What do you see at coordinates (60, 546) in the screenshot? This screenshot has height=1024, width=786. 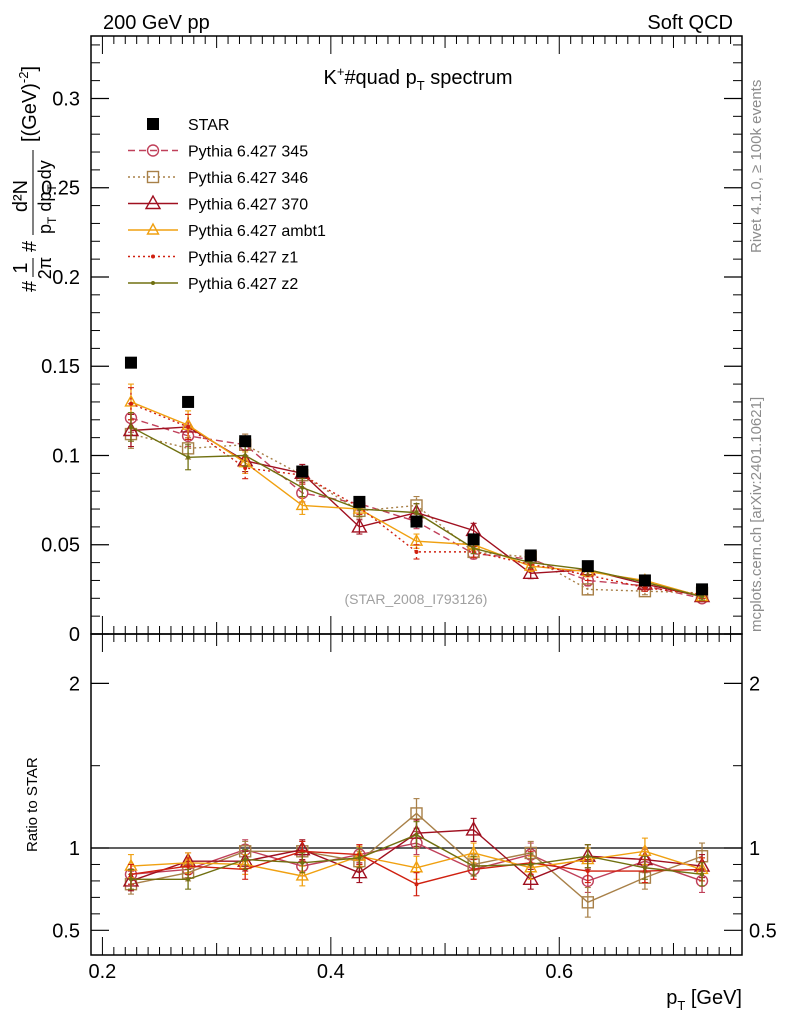 I see `main-y-tick-label: 0.05` at bounding box center [60, 546].